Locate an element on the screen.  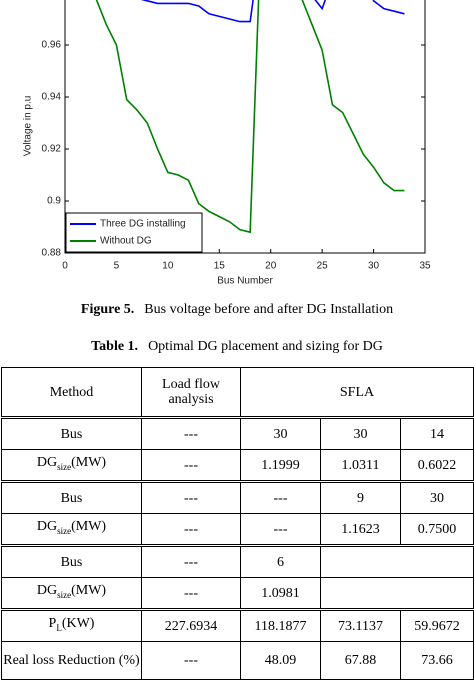
cell: 0.6022 is located at coordinates (436, 466).